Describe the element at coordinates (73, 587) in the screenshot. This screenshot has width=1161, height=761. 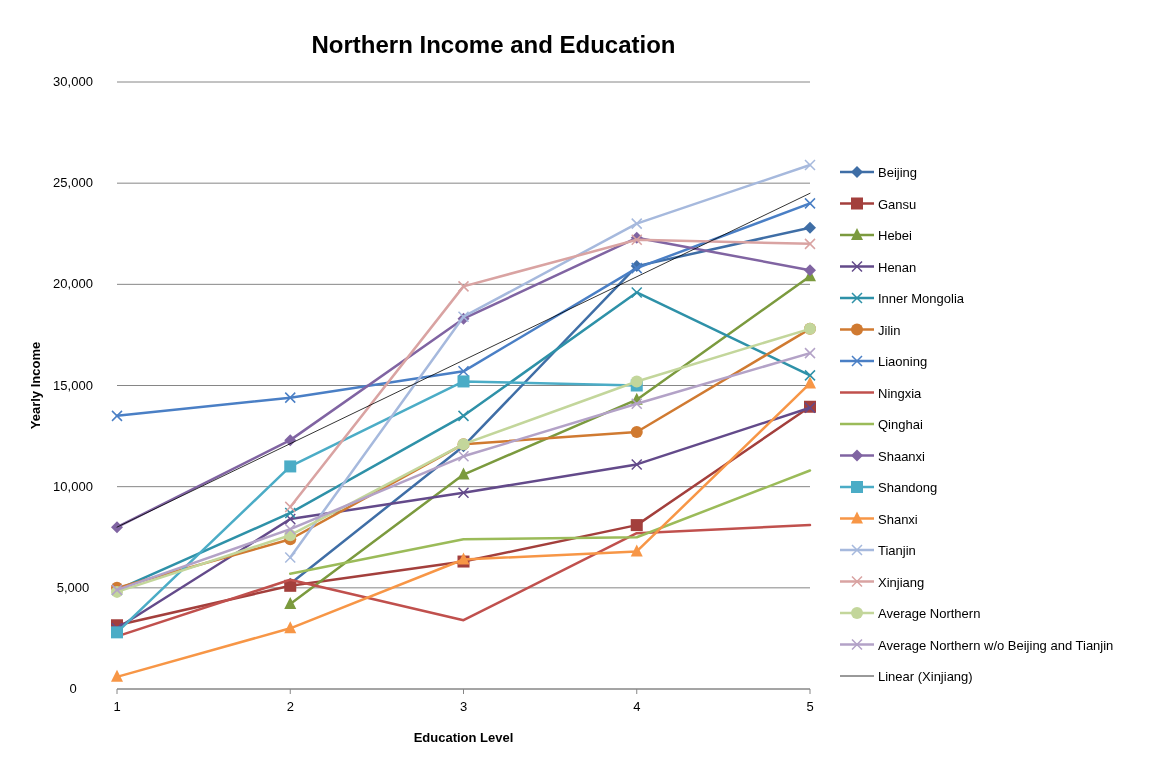
I see `y-tick-label: 5,000` at that location.